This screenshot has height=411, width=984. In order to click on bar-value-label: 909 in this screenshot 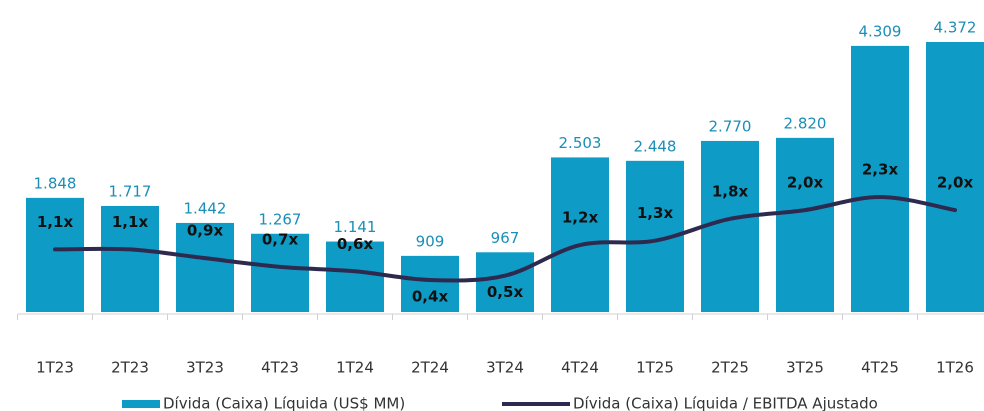, I will do `click(430, 241)`.